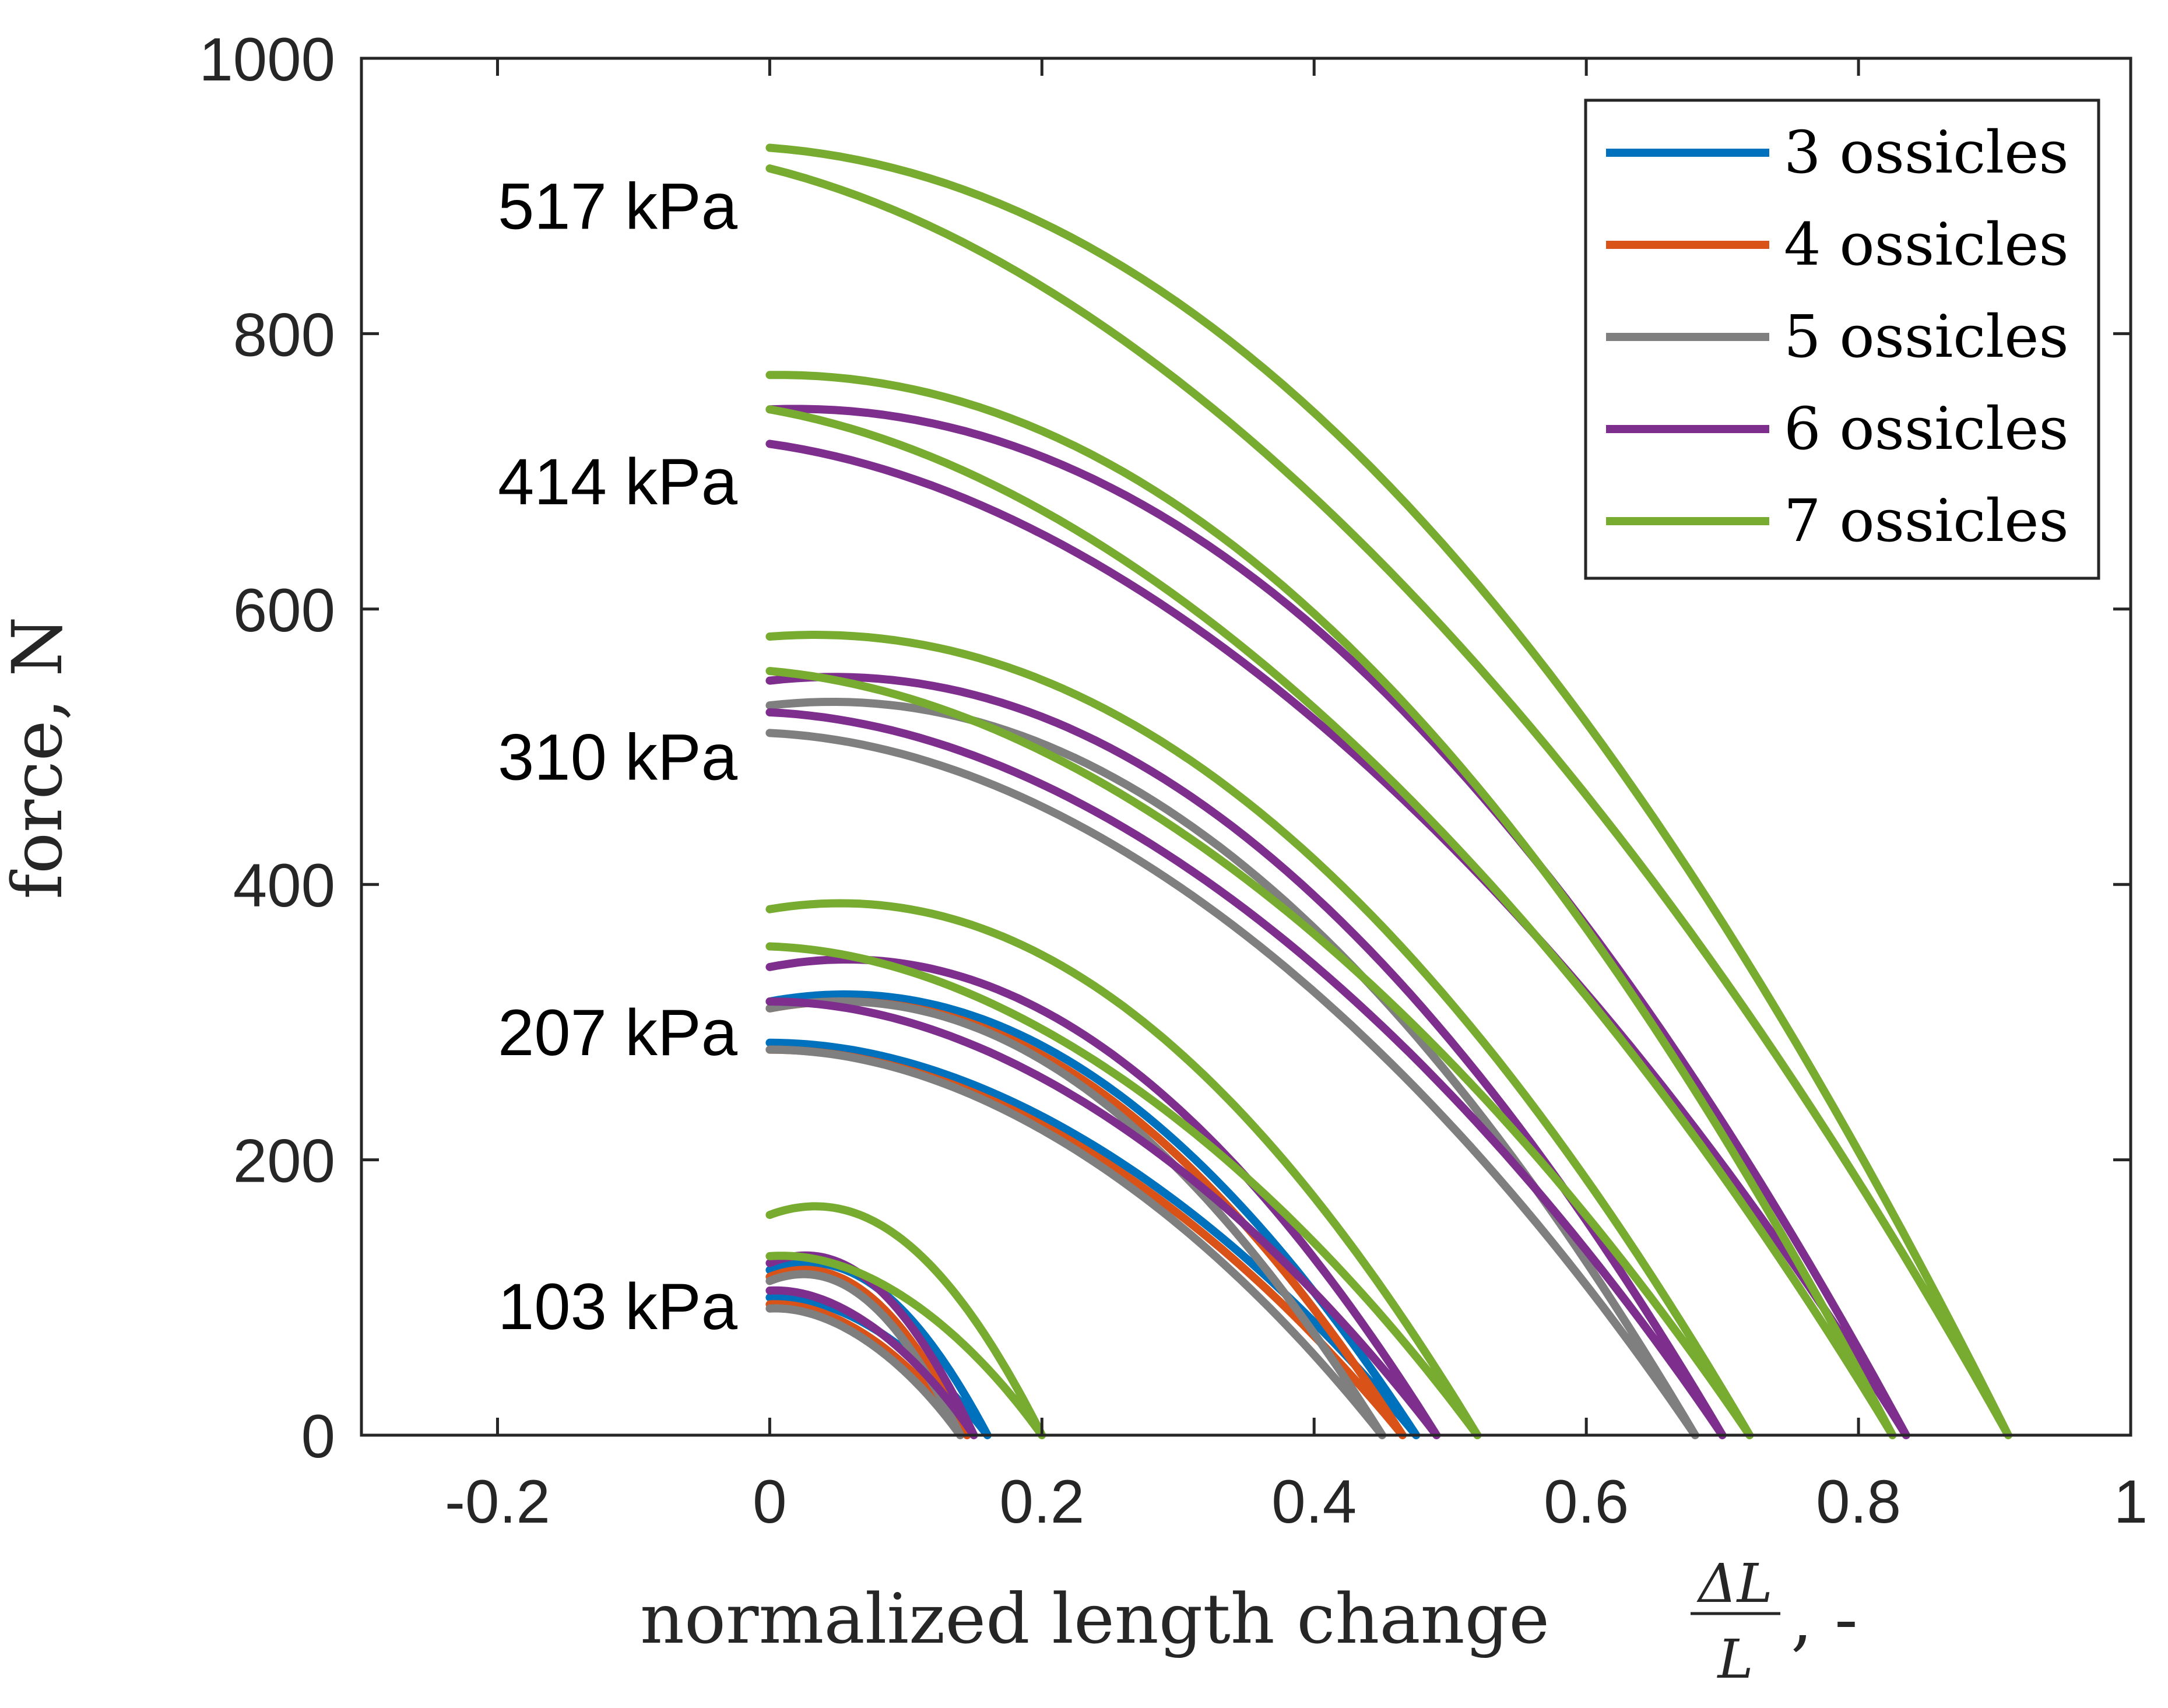 This screenshot has height=1708, width=2168. I want to click on legend-label: 4 ossicles, so click(1926, 244).